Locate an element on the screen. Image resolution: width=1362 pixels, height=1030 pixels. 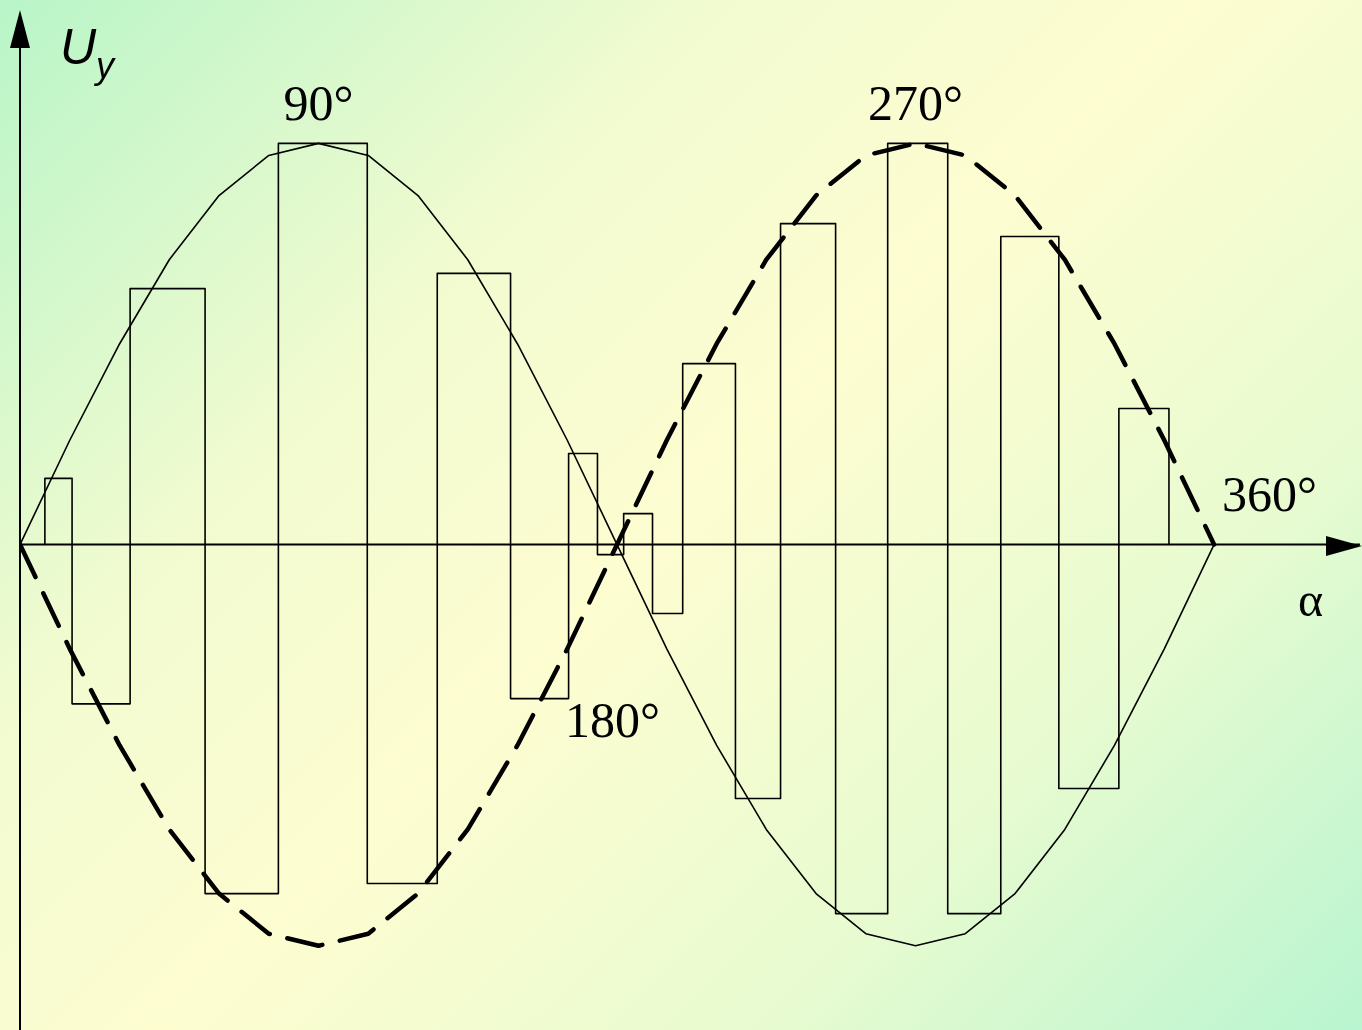
annotation: 180° is located at coordinates (613, 719).